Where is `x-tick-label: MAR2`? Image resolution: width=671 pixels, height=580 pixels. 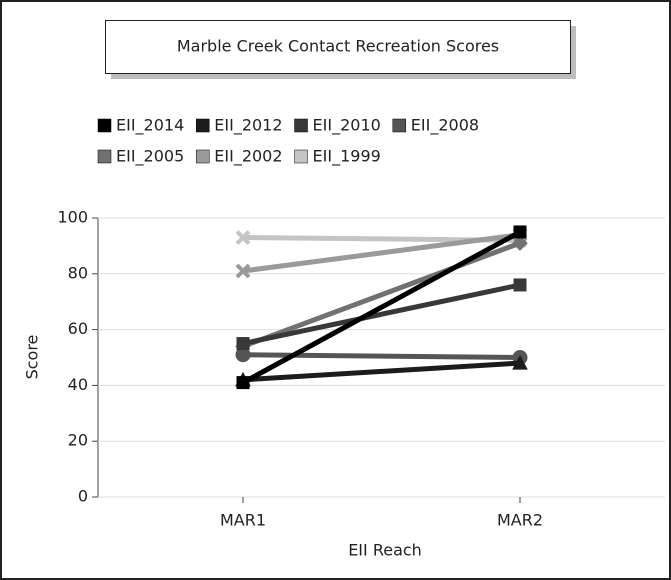 x-tick-label: MAR2 is located at coordinates (520, 520).